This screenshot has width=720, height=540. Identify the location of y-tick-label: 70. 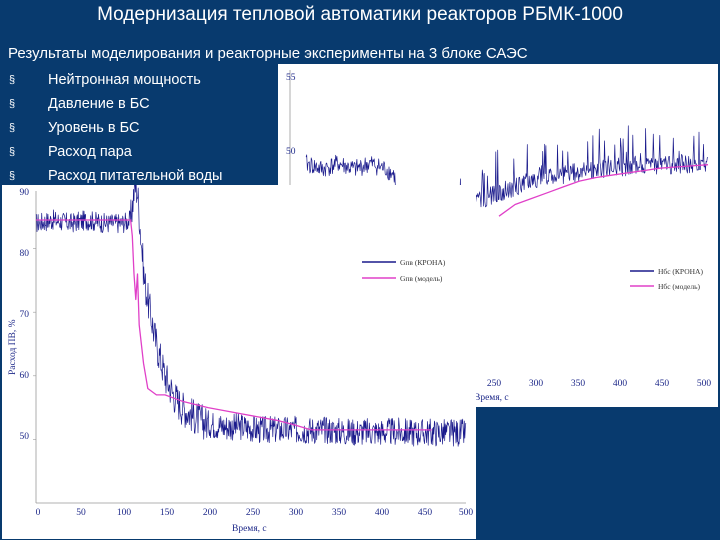
(25, 315).